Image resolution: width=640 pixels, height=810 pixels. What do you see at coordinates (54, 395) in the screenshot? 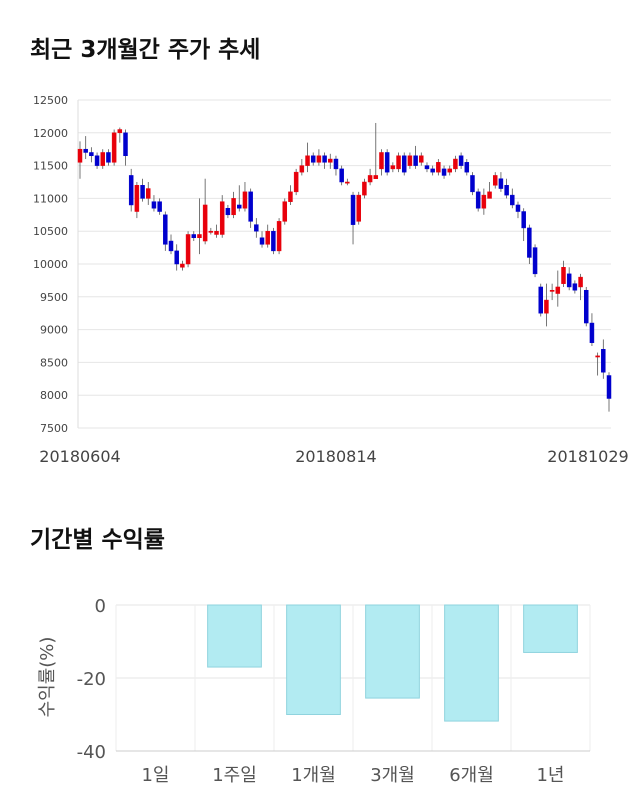
I see `price-y-tick-label: 8000` at bounding box center [54, 395].